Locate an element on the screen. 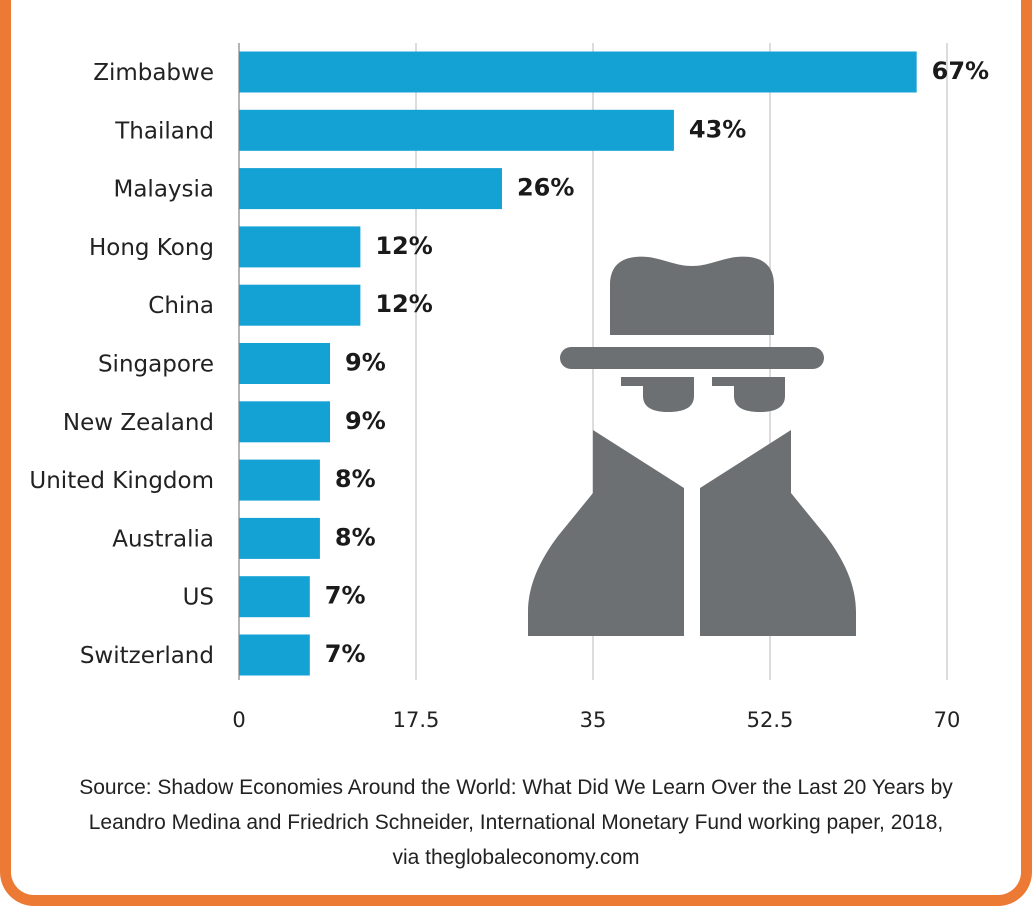 The width and height of the screenshot is (1032, 906). category-label: China is located at coordinates (181, 306).